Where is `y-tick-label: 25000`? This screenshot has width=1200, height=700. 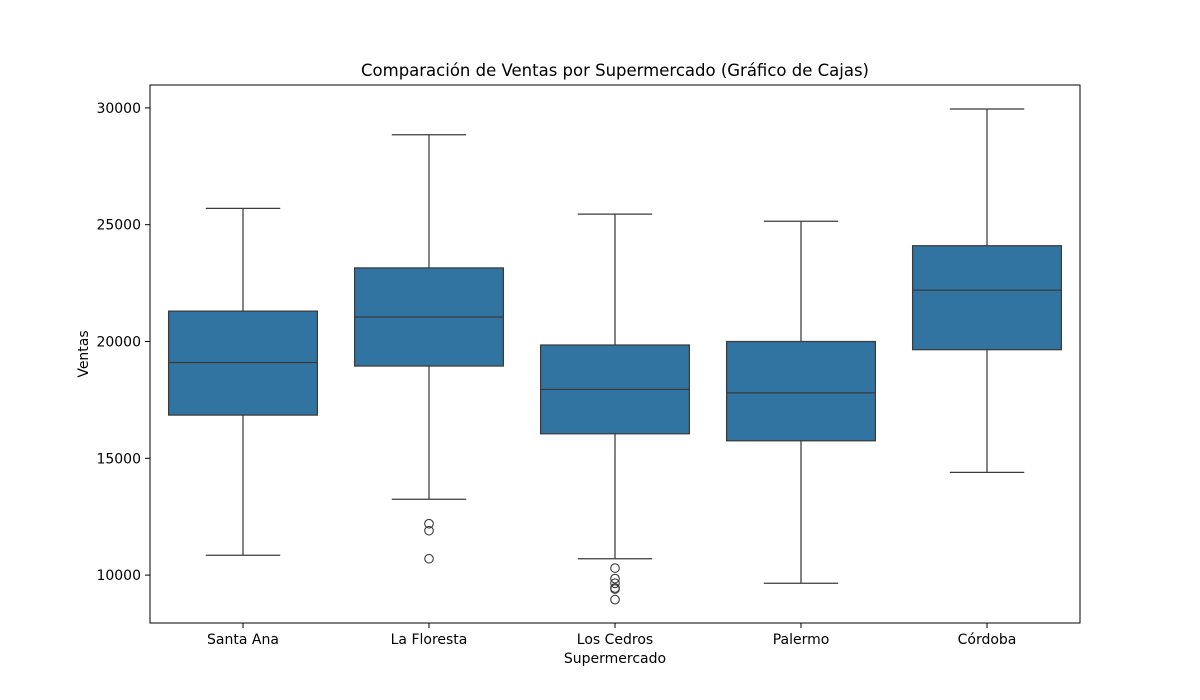 y-tick-label: 25000 is located at coordinates (118, 226).